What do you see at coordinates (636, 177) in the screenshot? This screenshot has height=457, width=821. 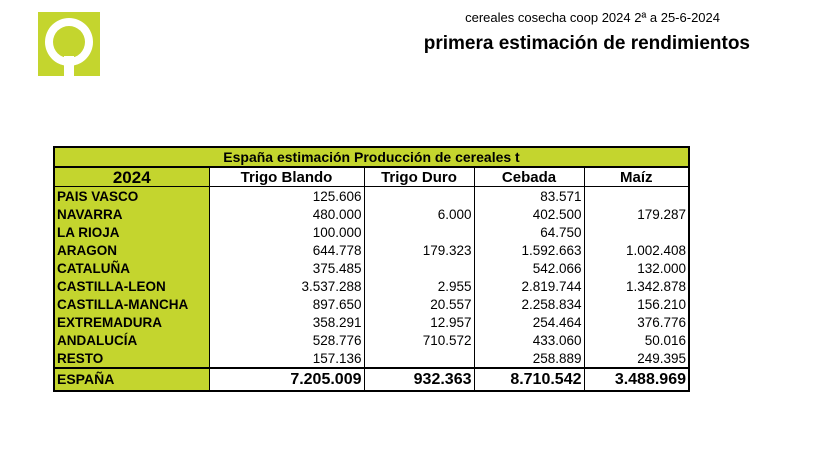 I see `column-header: Maíz` at bounding box center [636, 177].